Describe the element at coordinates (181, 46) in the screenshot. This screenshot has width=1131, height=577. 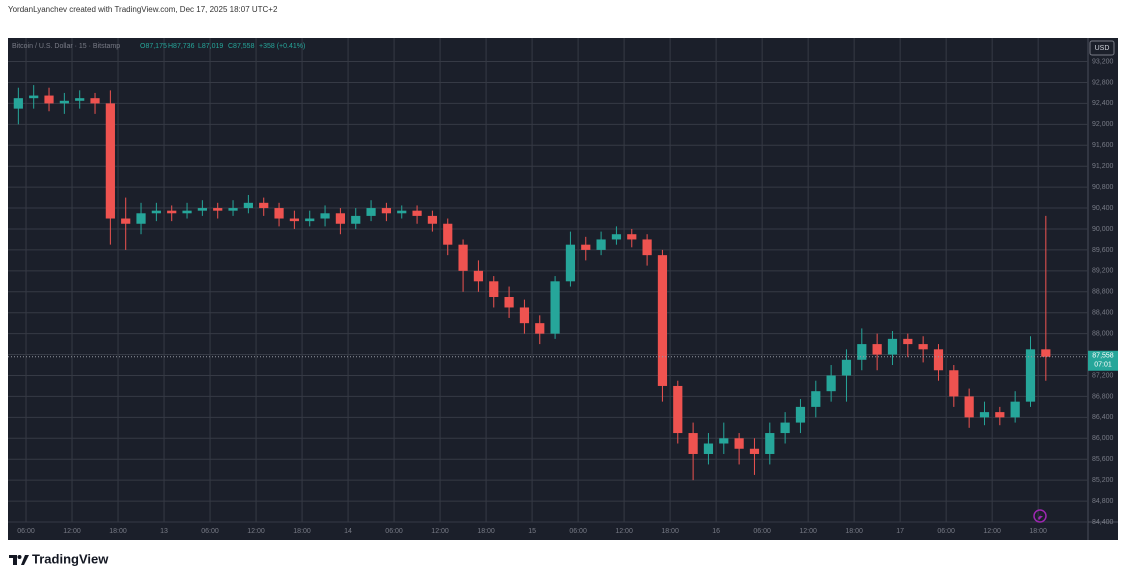
I see `legend-high: H87,736` at that location.